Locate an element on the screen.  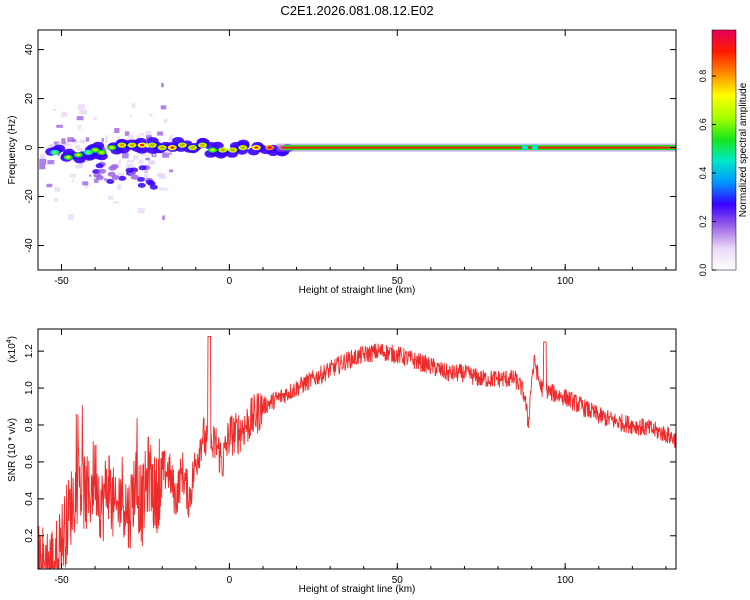
spectrogram-x-label: Height of straight line (km) is located at coordinates (357, 290).